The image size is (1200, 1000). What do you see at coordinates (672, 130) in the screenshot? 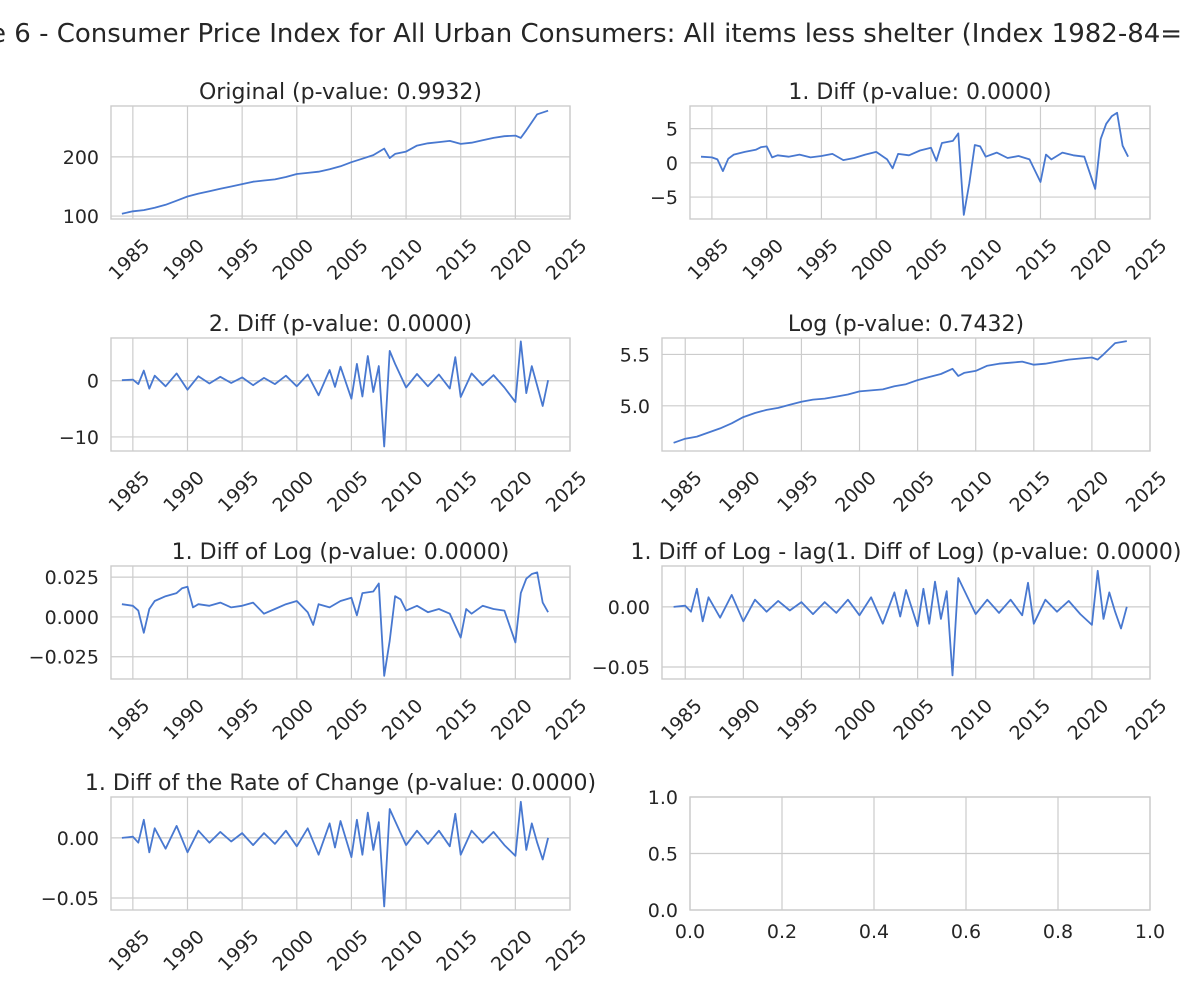
I see `y-tick-label: 5` at bounding box center [672, 130].